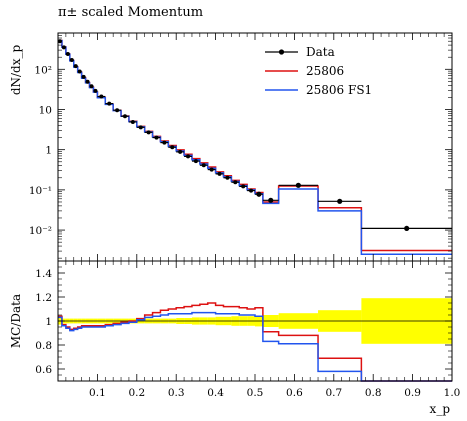 This screenshot has width=467, height=421. I want to click on x-tick-label: 0.8, so click(373, 393).